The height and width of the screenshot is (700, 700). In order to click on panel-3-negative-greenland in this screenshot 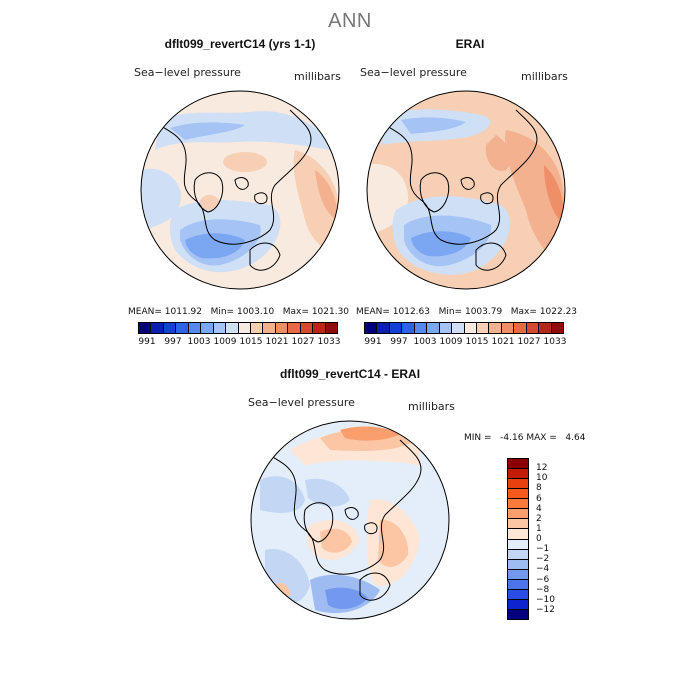, I will do `click(327, 492)`.